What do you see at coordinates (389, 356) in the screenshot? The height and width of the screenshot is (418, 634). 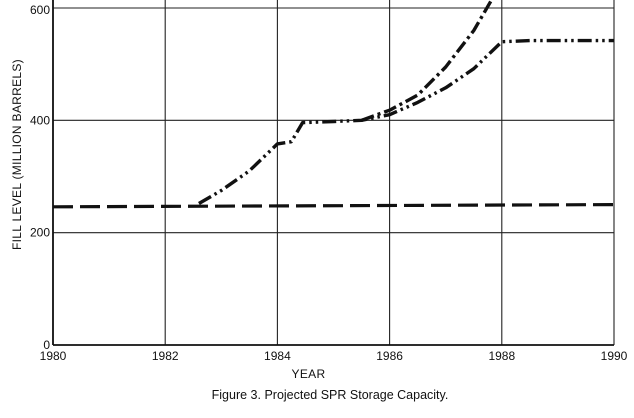 I see `x-tick-label: 1986` at bounding box center [389, 356].